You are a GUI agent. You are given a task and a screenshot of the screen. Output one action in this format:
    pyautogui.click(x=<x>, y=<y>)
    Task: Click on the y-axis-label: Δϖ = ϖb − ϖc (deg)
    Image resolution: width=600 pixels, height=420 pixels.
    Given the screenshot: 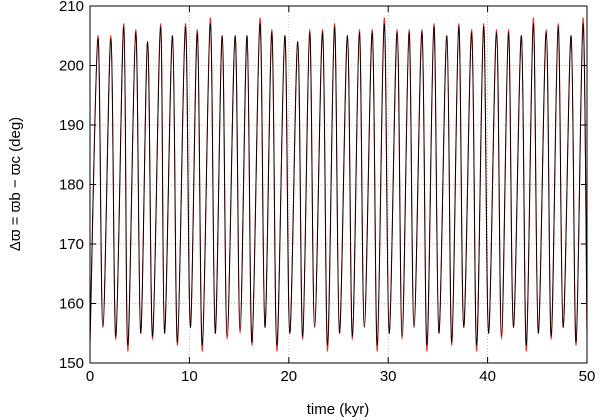 What is the action you would take?
    pyautogui.click(x=15, y=184)
    